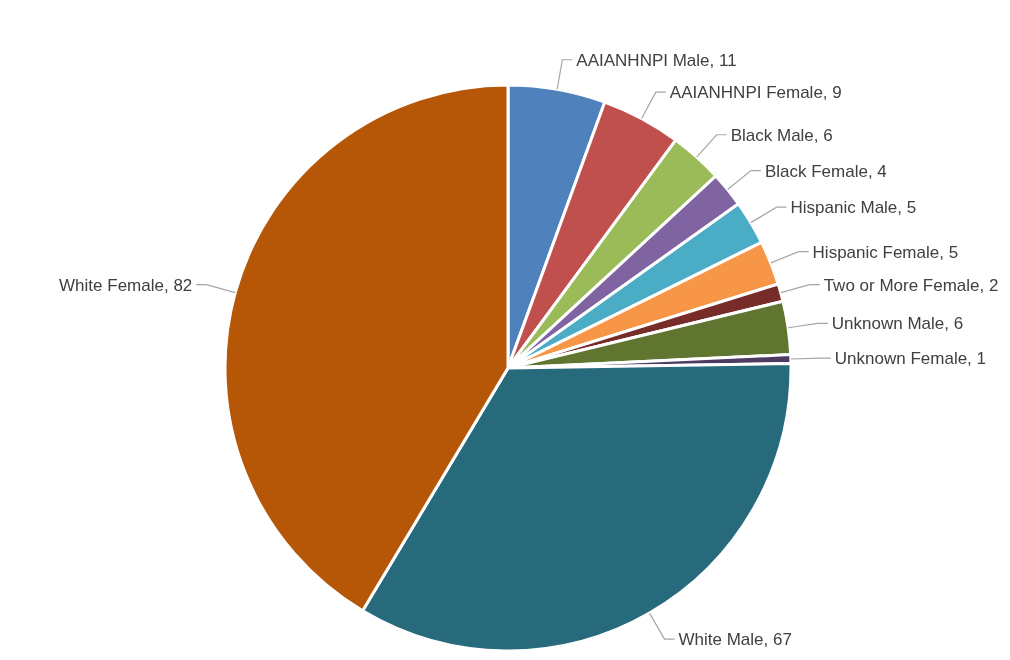  I want to click on slice-label: Black Female, so click(816, 171).